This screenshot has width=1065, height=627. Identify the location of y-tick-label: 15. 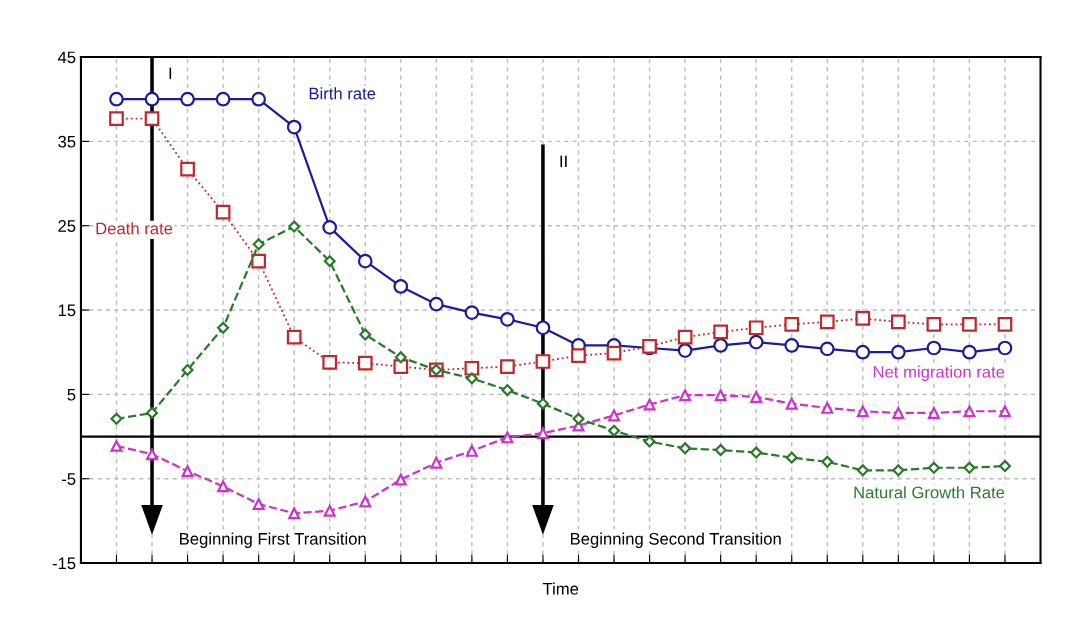
(67, 310).